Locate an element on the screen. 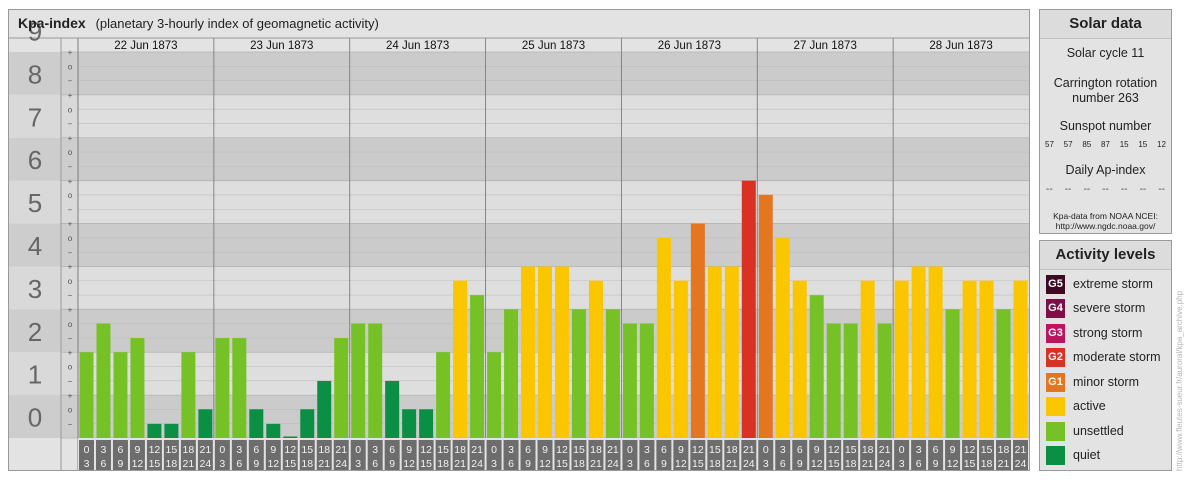  level-label: strong storm is located at coordinates (1108, 333).